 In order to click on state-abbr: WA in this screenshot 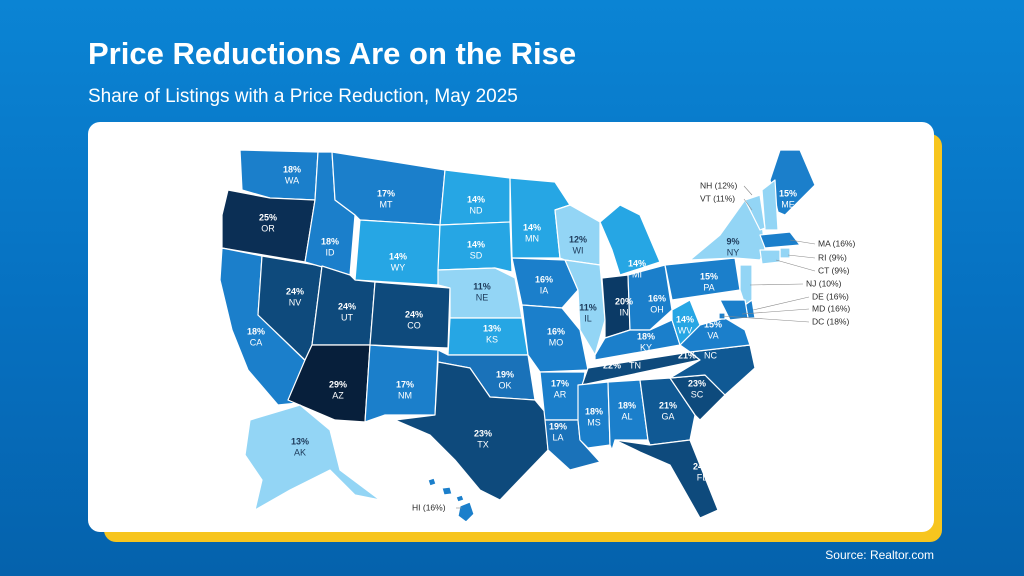, I will do `click(292, 180)`.